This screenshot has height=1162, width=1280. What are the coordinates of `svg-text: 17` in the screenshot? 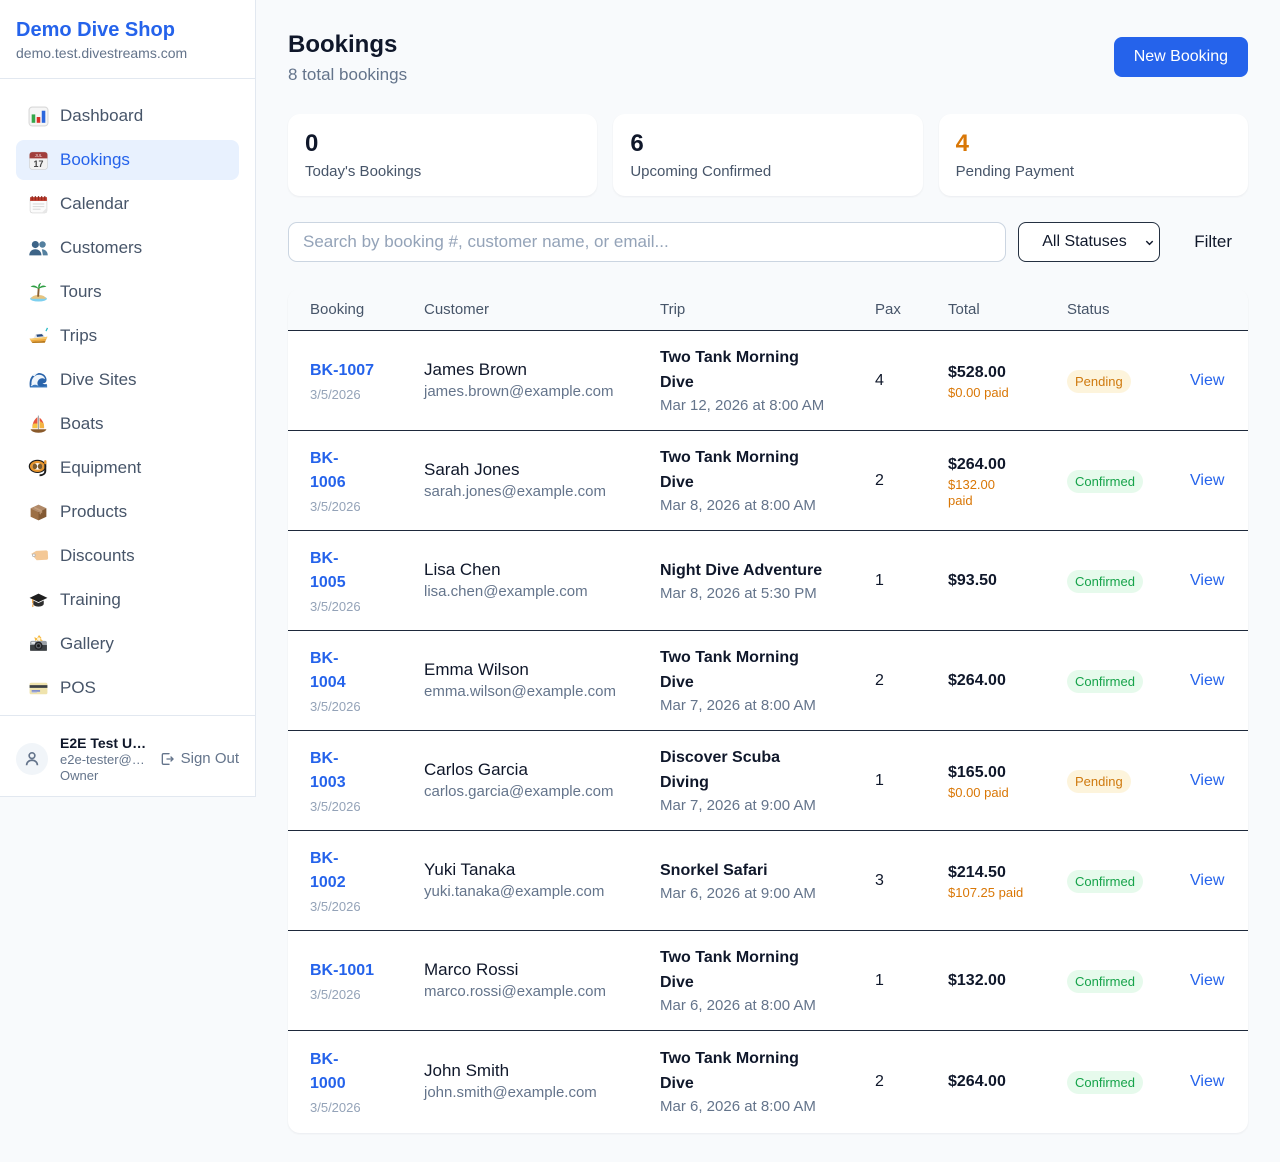 It's located at (39, 163).